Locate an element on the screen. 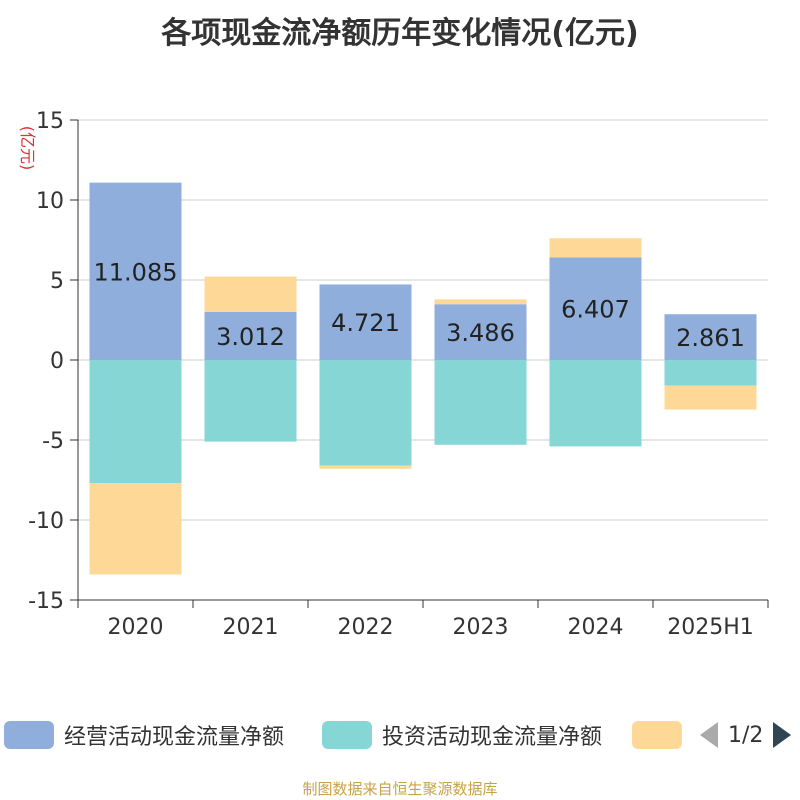 The image size is (800, 800). legend-swatch-operating is located at coordinates (29, 735).